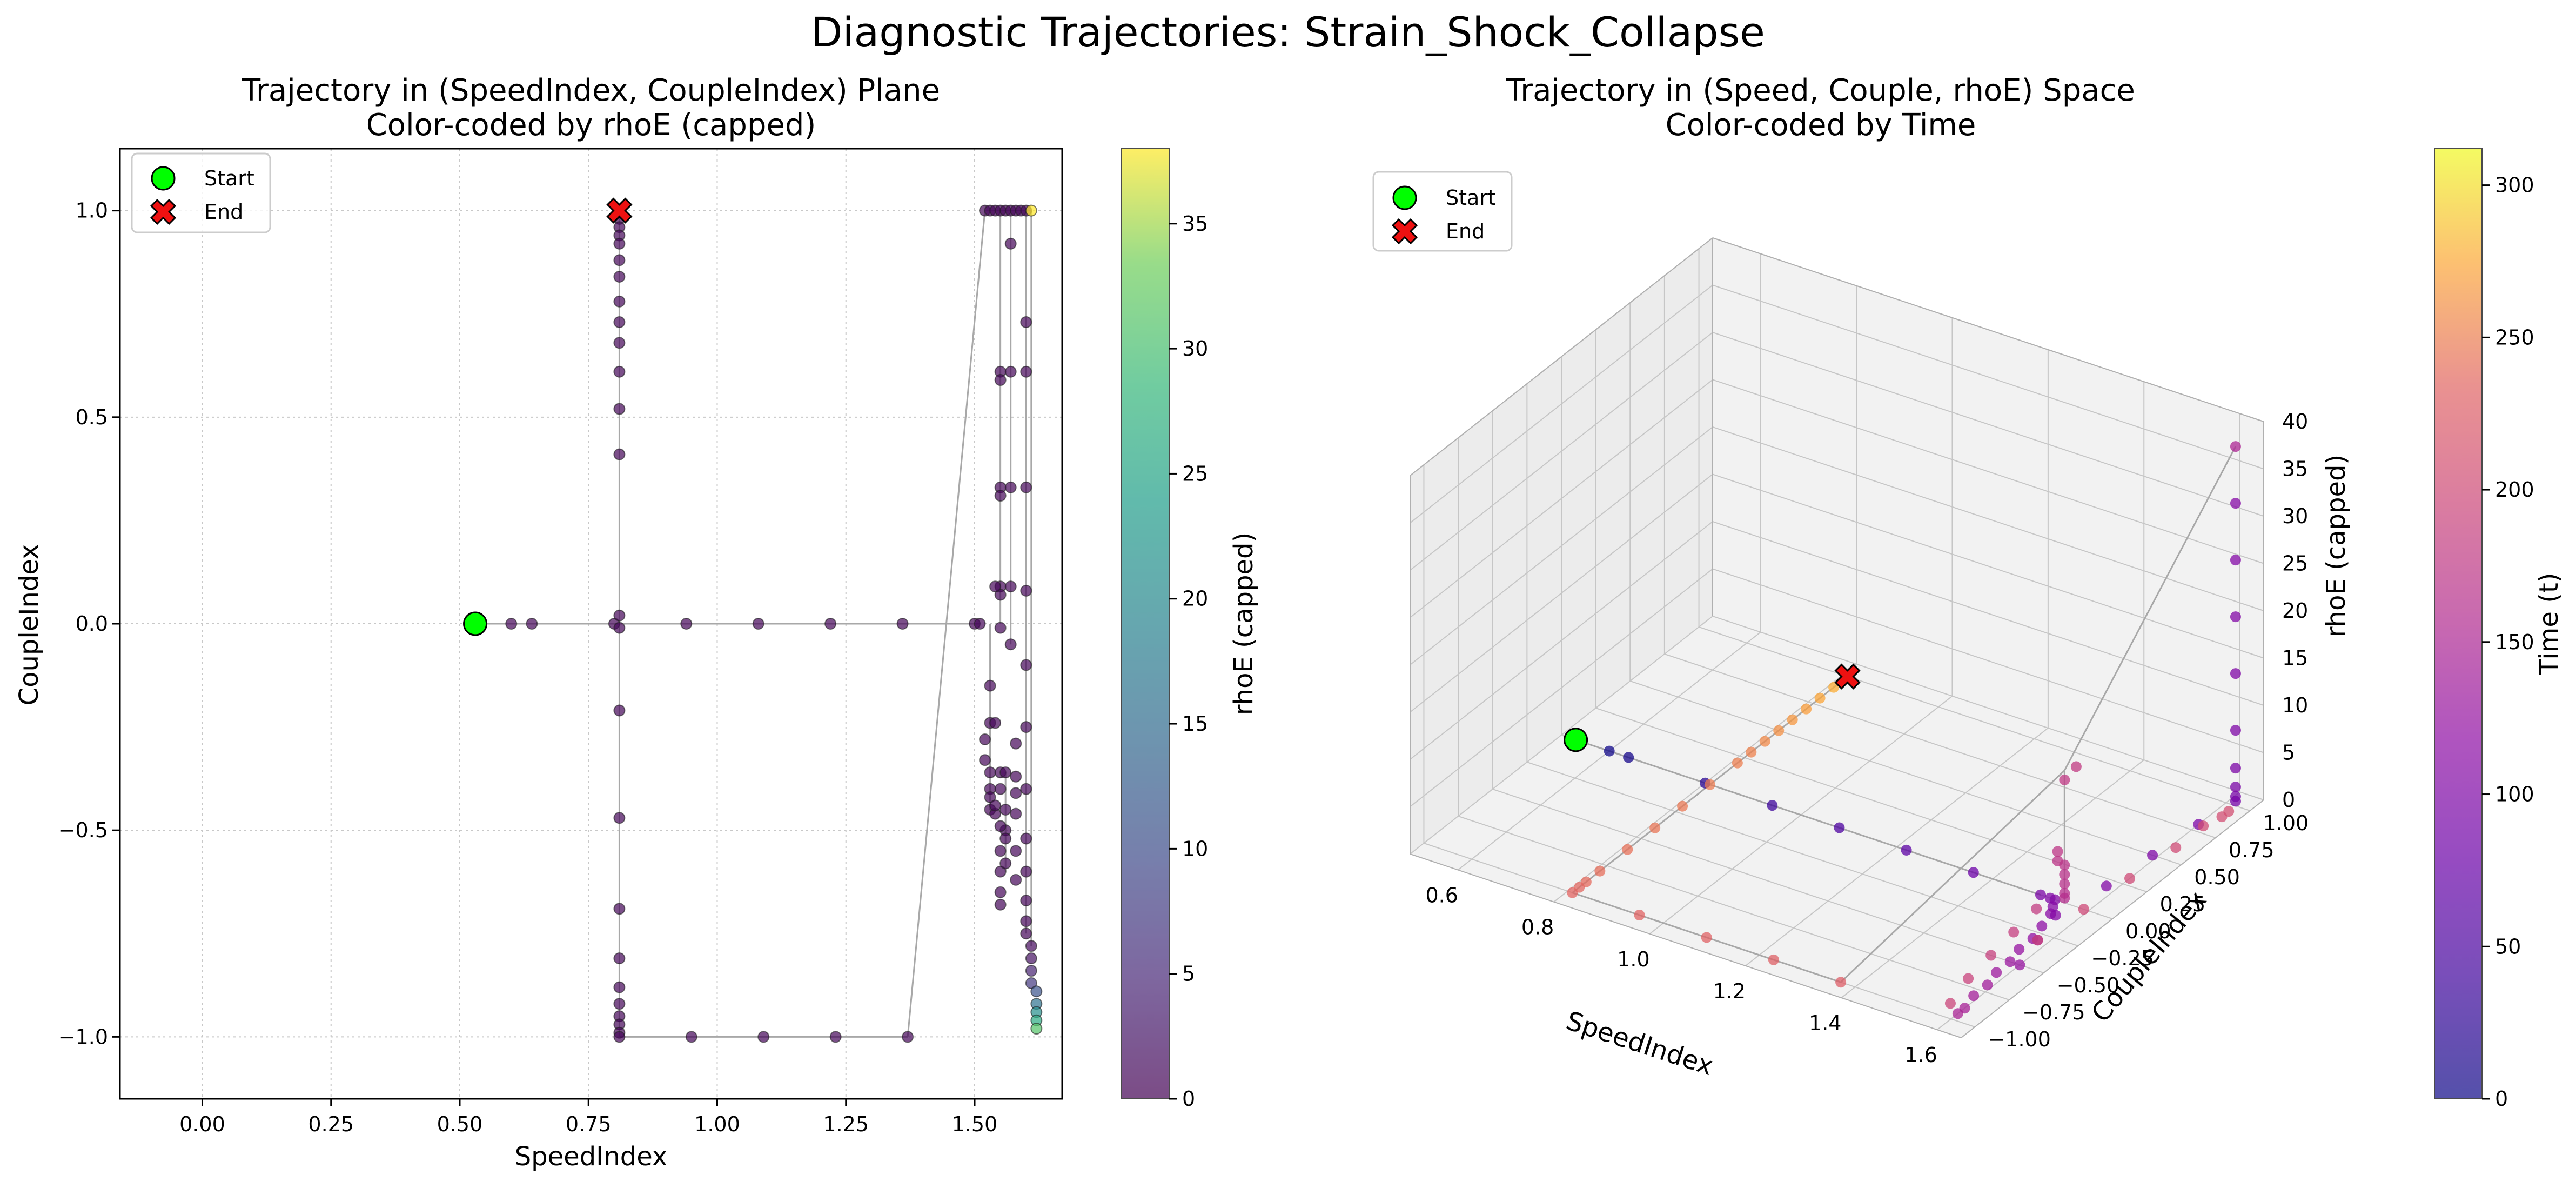 The image size is (2576, 1188). What do you see at coordinates (164, 179) in the screenshot?
I see `panel1-legend-start-marker` at bounding box center [164, 179].